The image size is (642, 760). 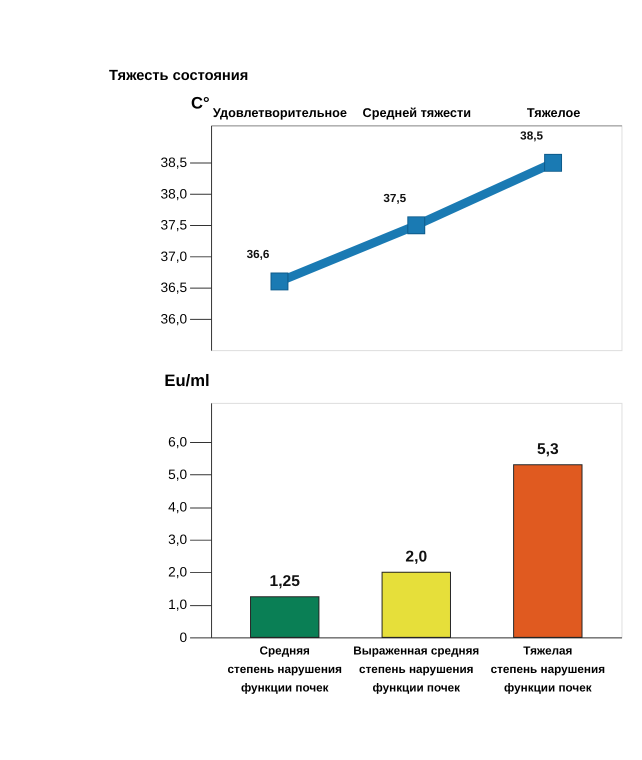 What do you see at coordinates (178, 572) in the screenshot?
I see `y-tick-label: 2,0` at bounding box center [178, 572].